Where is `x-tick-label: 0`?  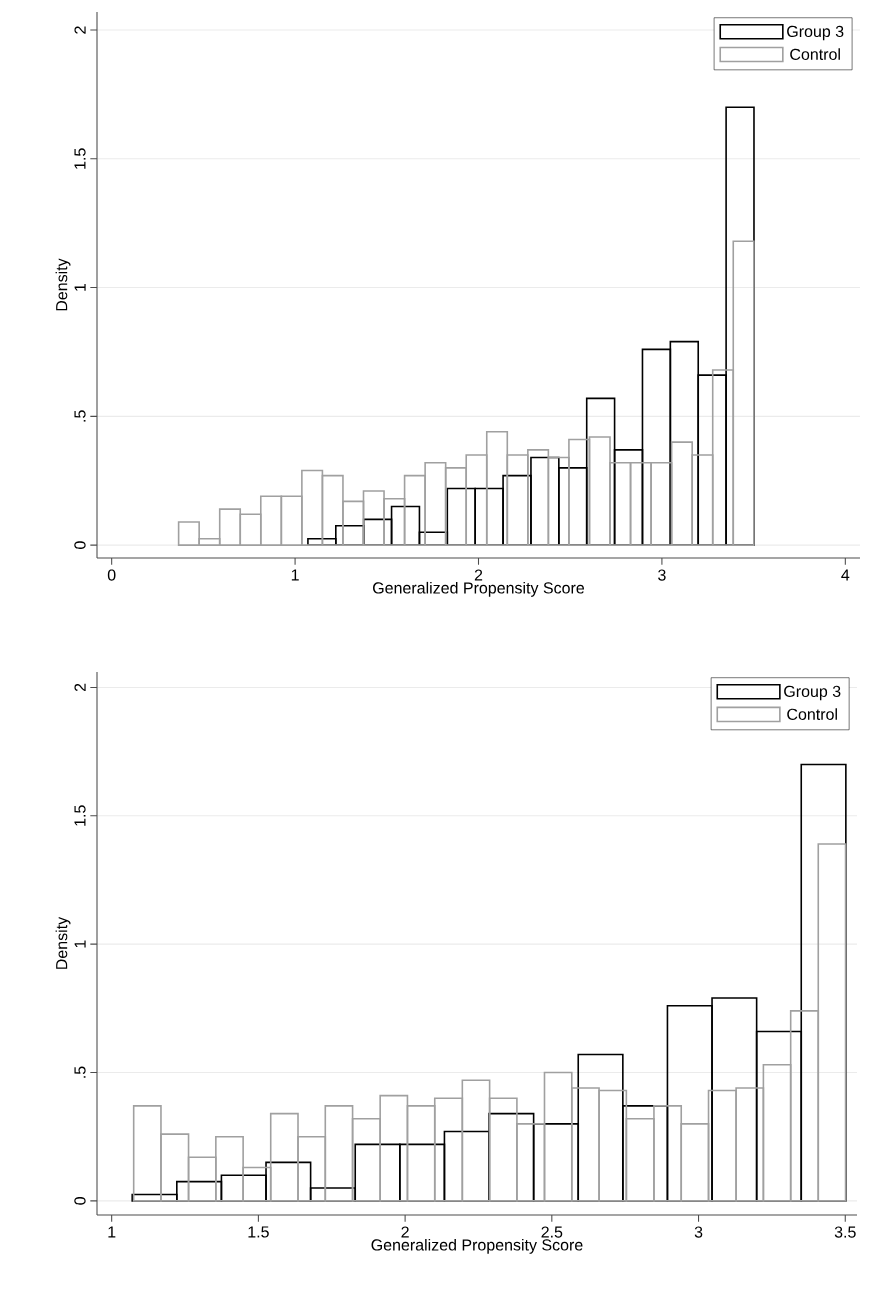 x-tick-label: 0 is located at coordinates (111, 575).